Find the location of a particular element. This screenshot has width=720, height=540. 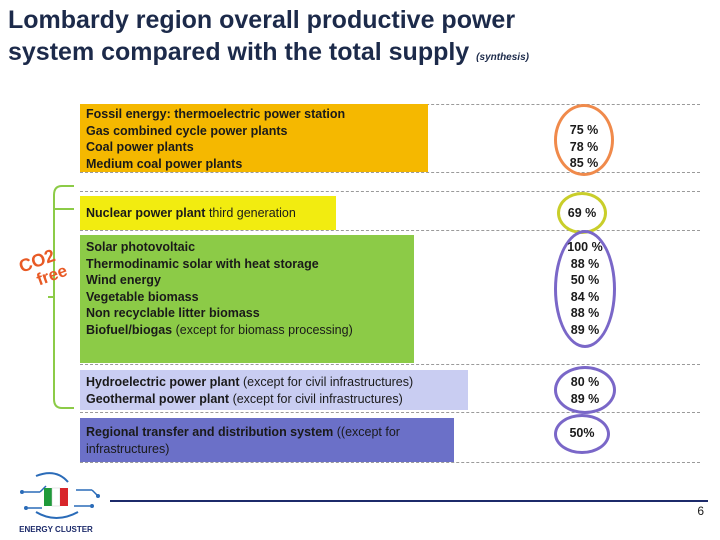

transfer-line-normal: ((except for is located at coordinates (366, 432).